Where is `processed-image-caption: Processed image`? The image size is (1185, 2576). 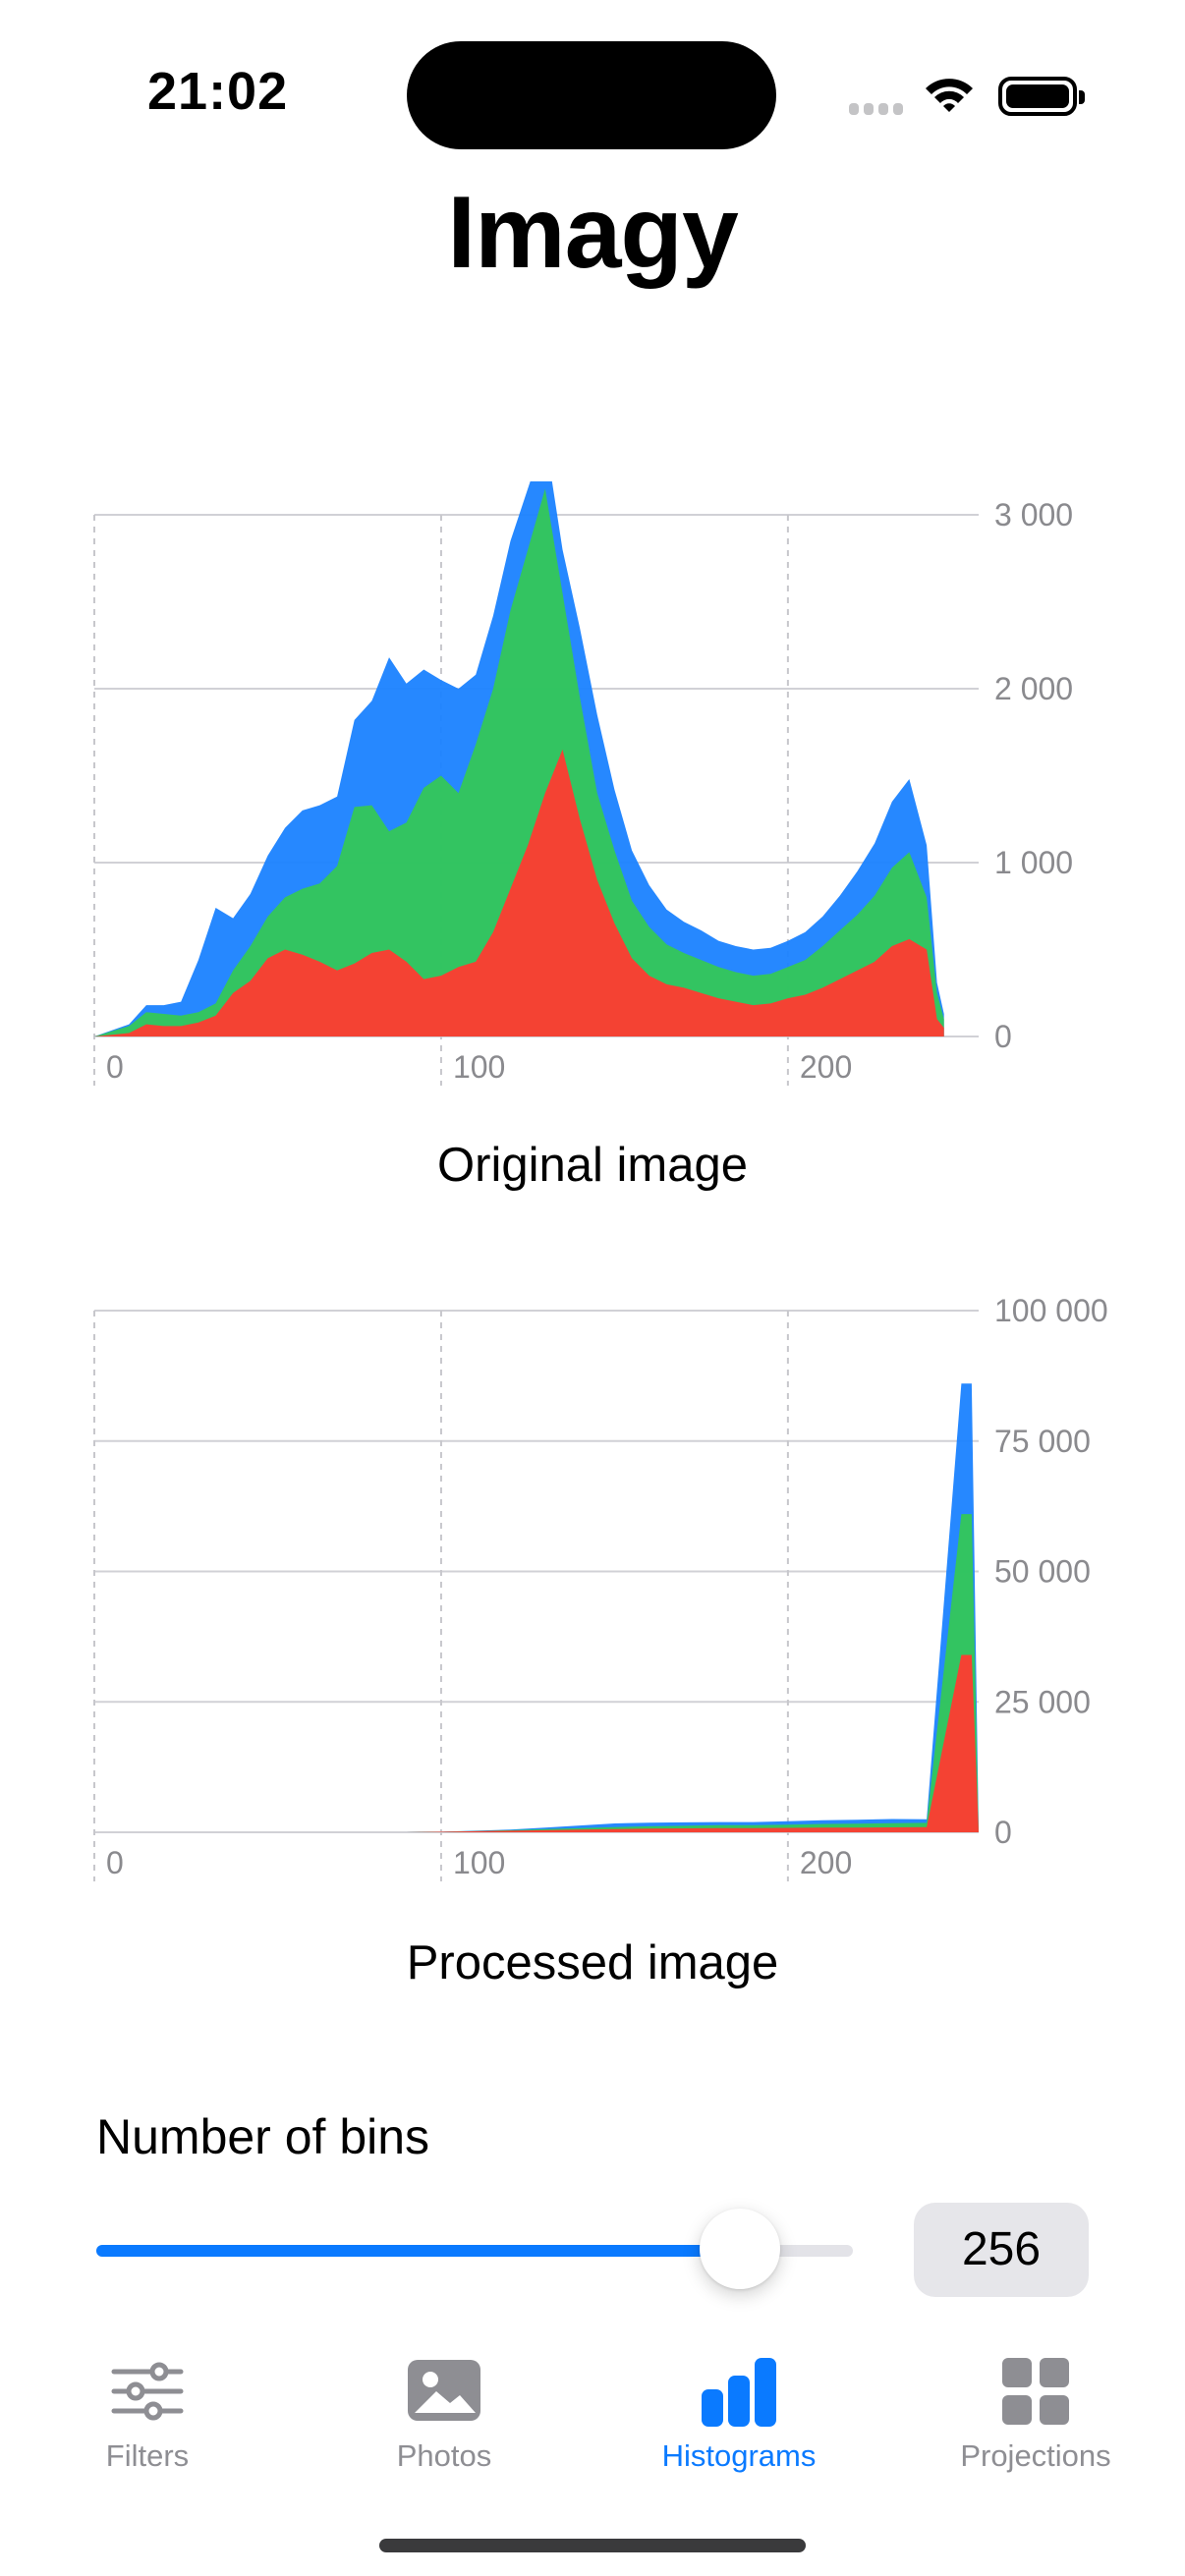
processed-image-caption: Processed image is located at coordinates (592, 1962).